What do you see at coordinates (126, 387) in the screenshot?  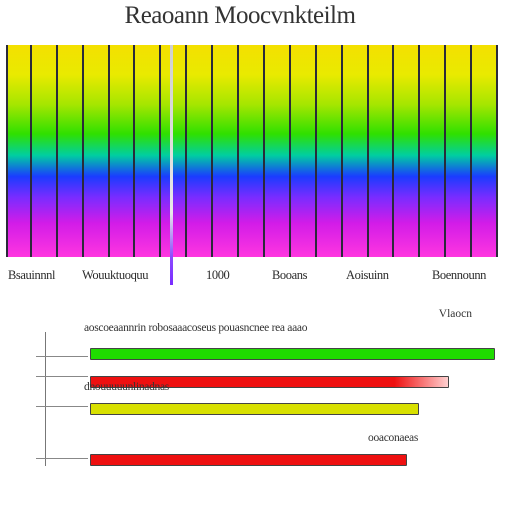 I see `bar-note: dnouuuuunlinadnas` at bounding box center [126, 387].